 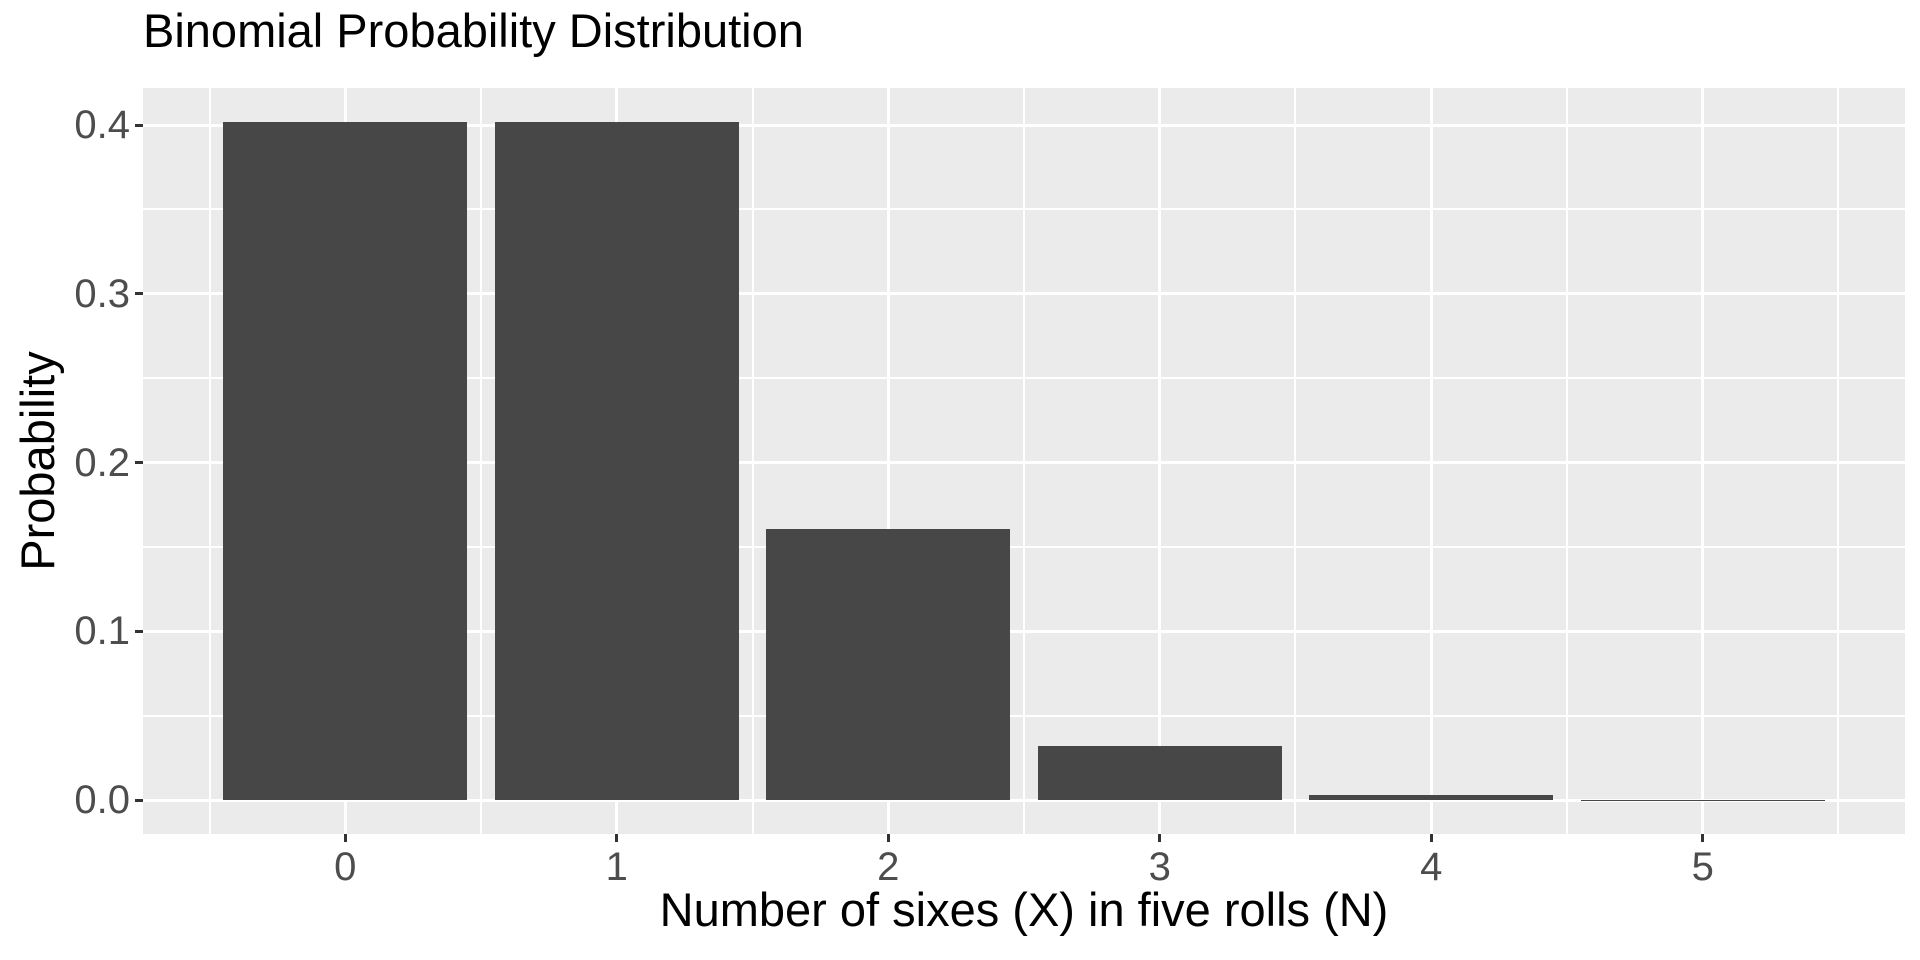 What do you see at coordinates (1431, 867) in the screenshot?
I see `x-tick-label: 4` at bounding box center [1431, 867].